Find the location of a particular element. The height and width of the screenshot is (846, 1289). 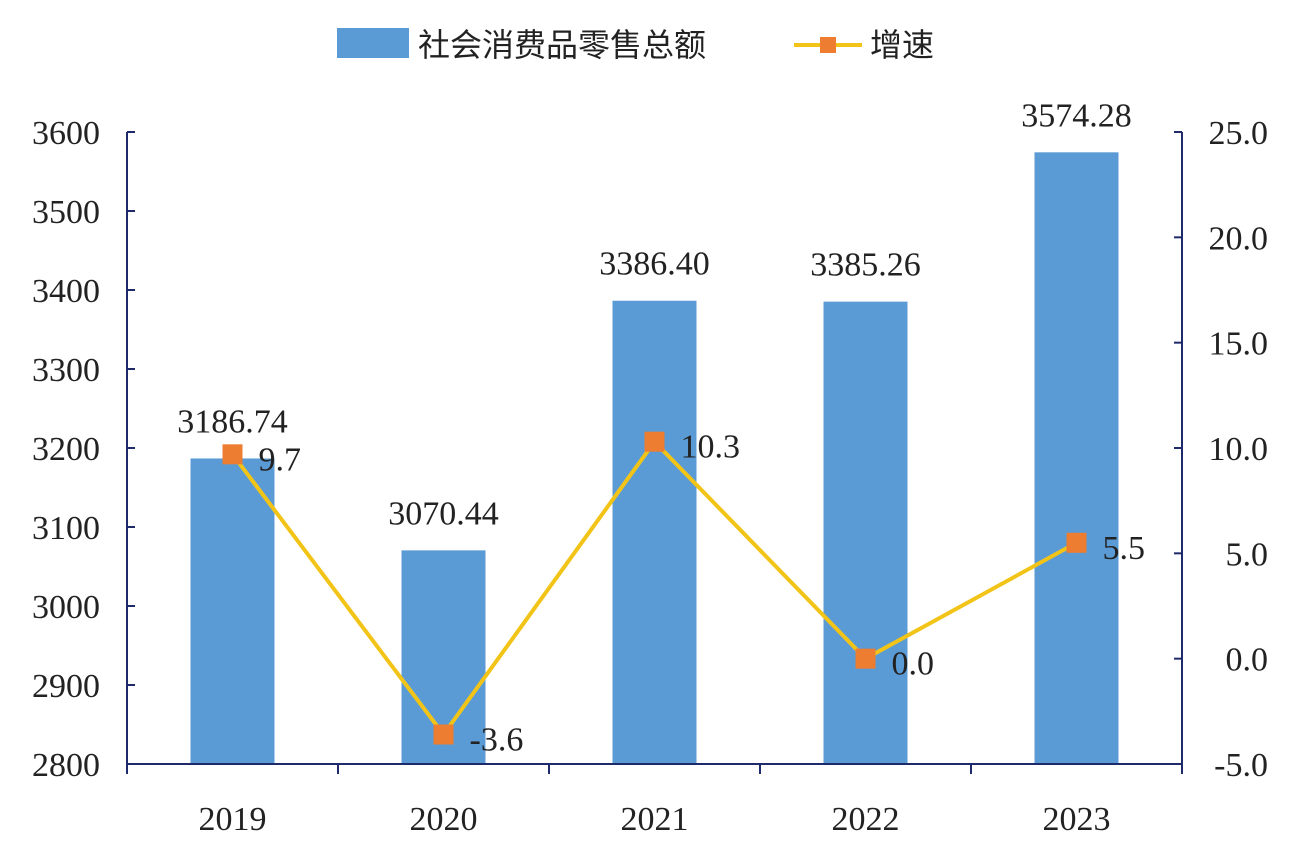

y-right-tick-label: 20.0 is located at coordinates (1239, 238).